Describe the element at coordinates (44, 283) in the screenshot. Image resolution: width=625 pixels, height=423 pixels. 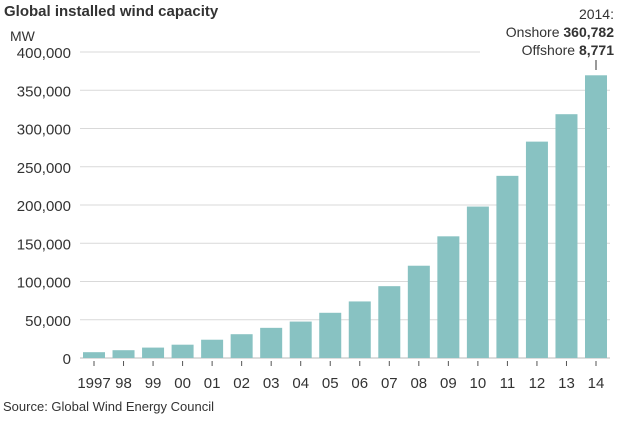
I see `y-tick-label: 100,000` at that location.